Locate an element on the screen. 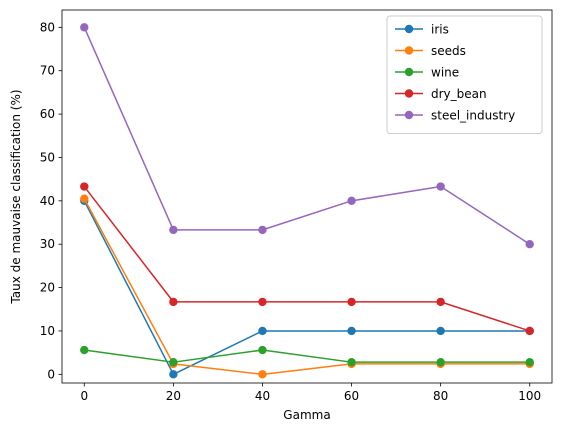 This screenshot has width=562, height=436. x-tick-label: 60 is located at coordinates (351, 396).